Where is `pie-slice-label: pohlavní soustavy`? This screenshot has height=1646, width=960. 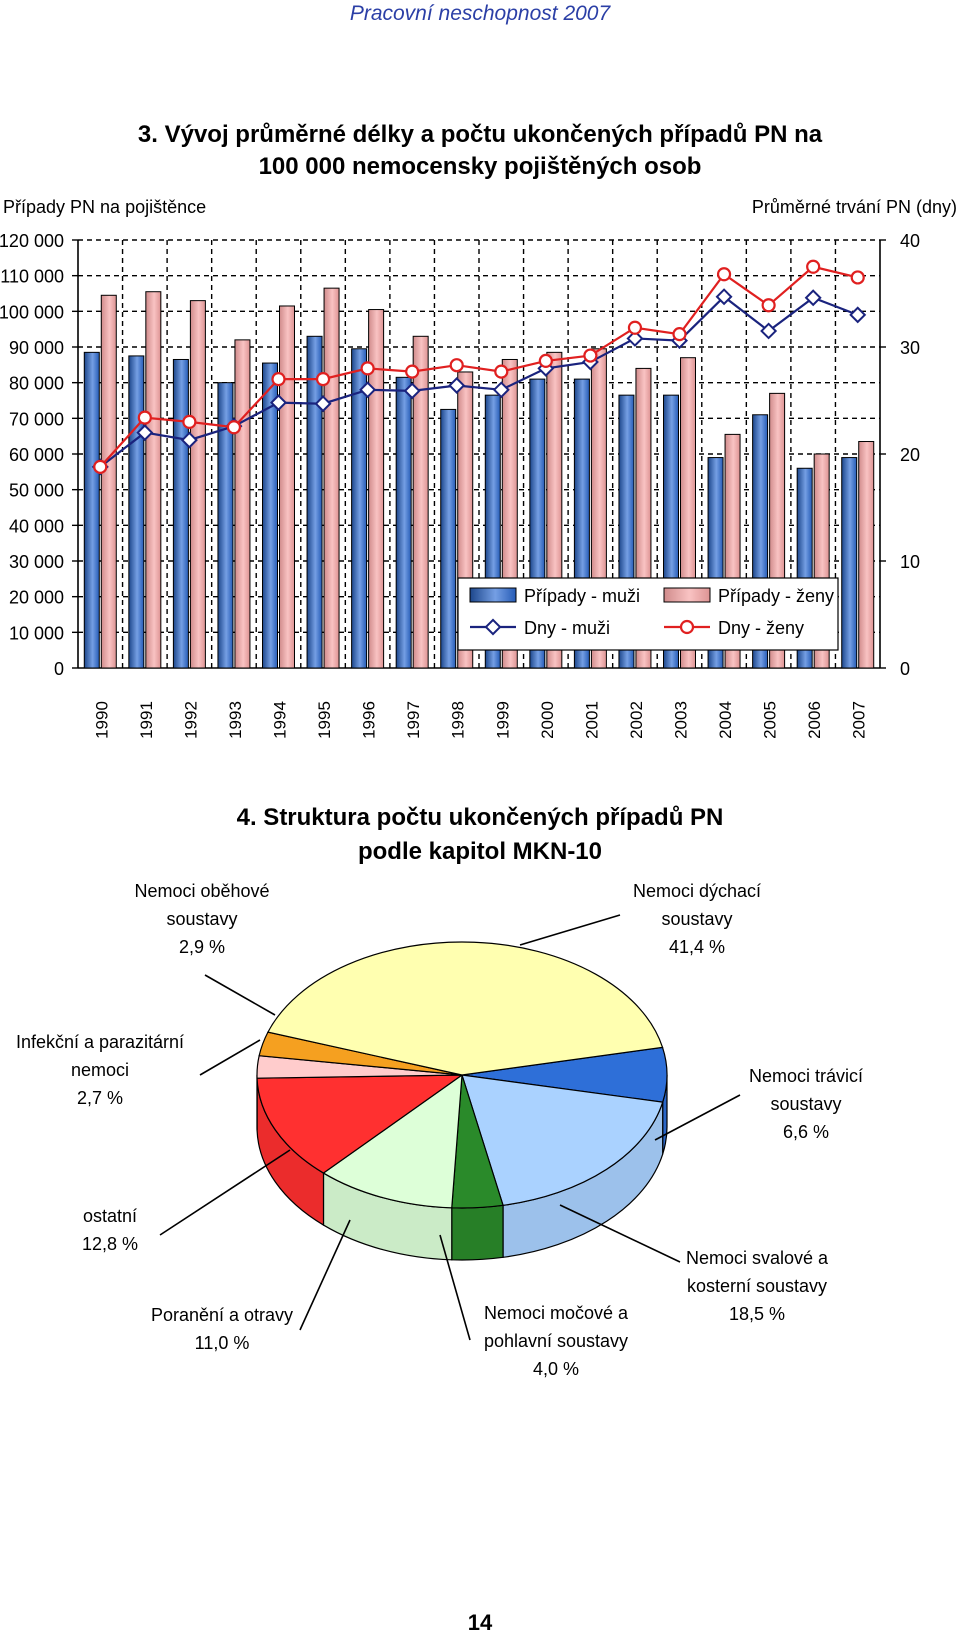 pie-slice-label: pohlavní soustavy is located at coordinates (556, 1341).